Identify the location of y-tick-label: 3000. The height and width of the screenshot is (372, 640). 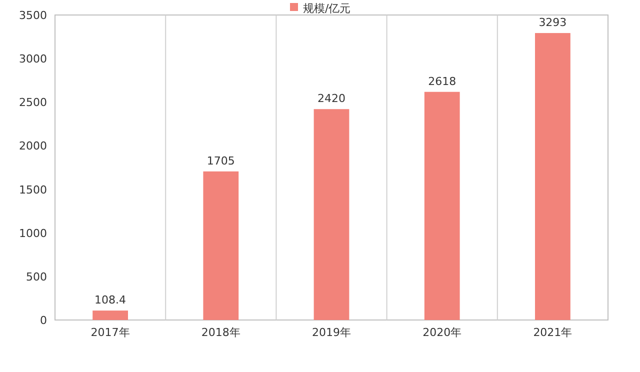
(33, 59).